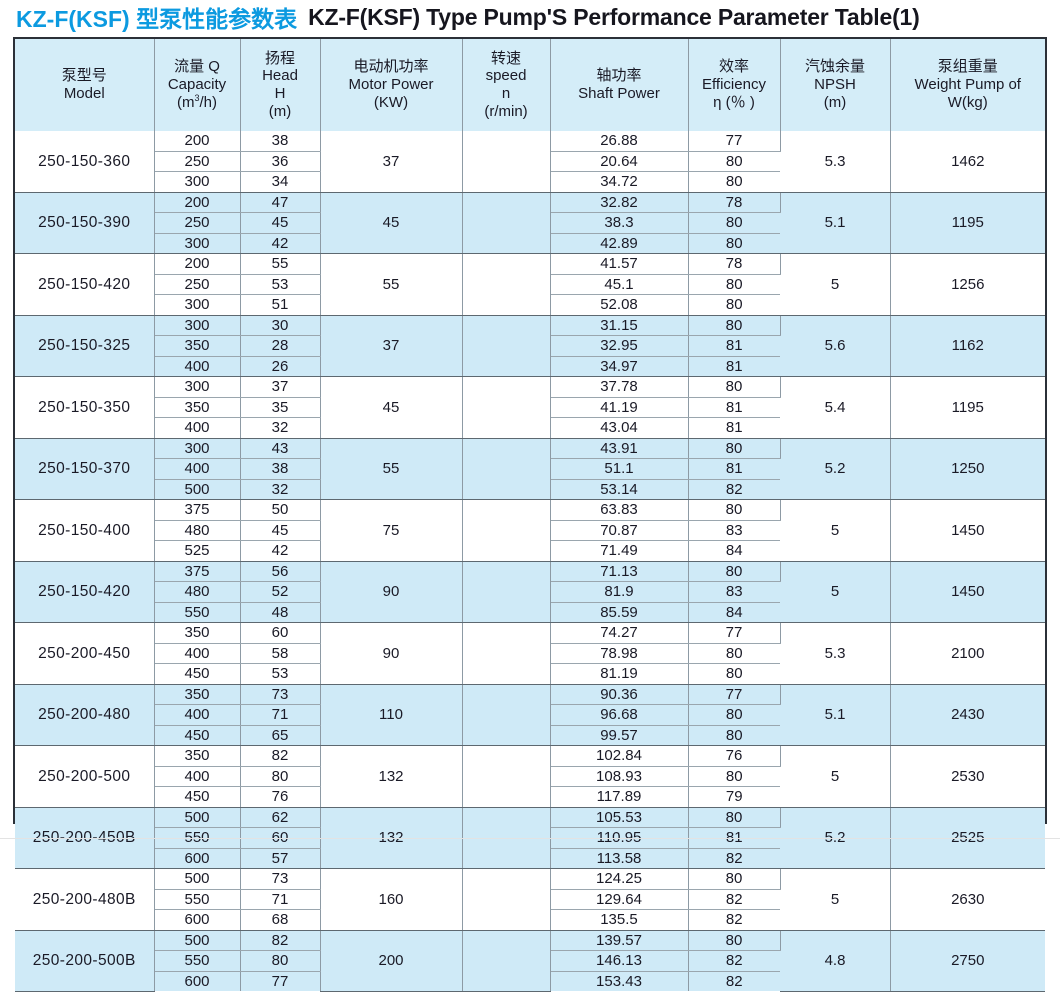  I want to click on cell-head: 50, so click(280, 510).